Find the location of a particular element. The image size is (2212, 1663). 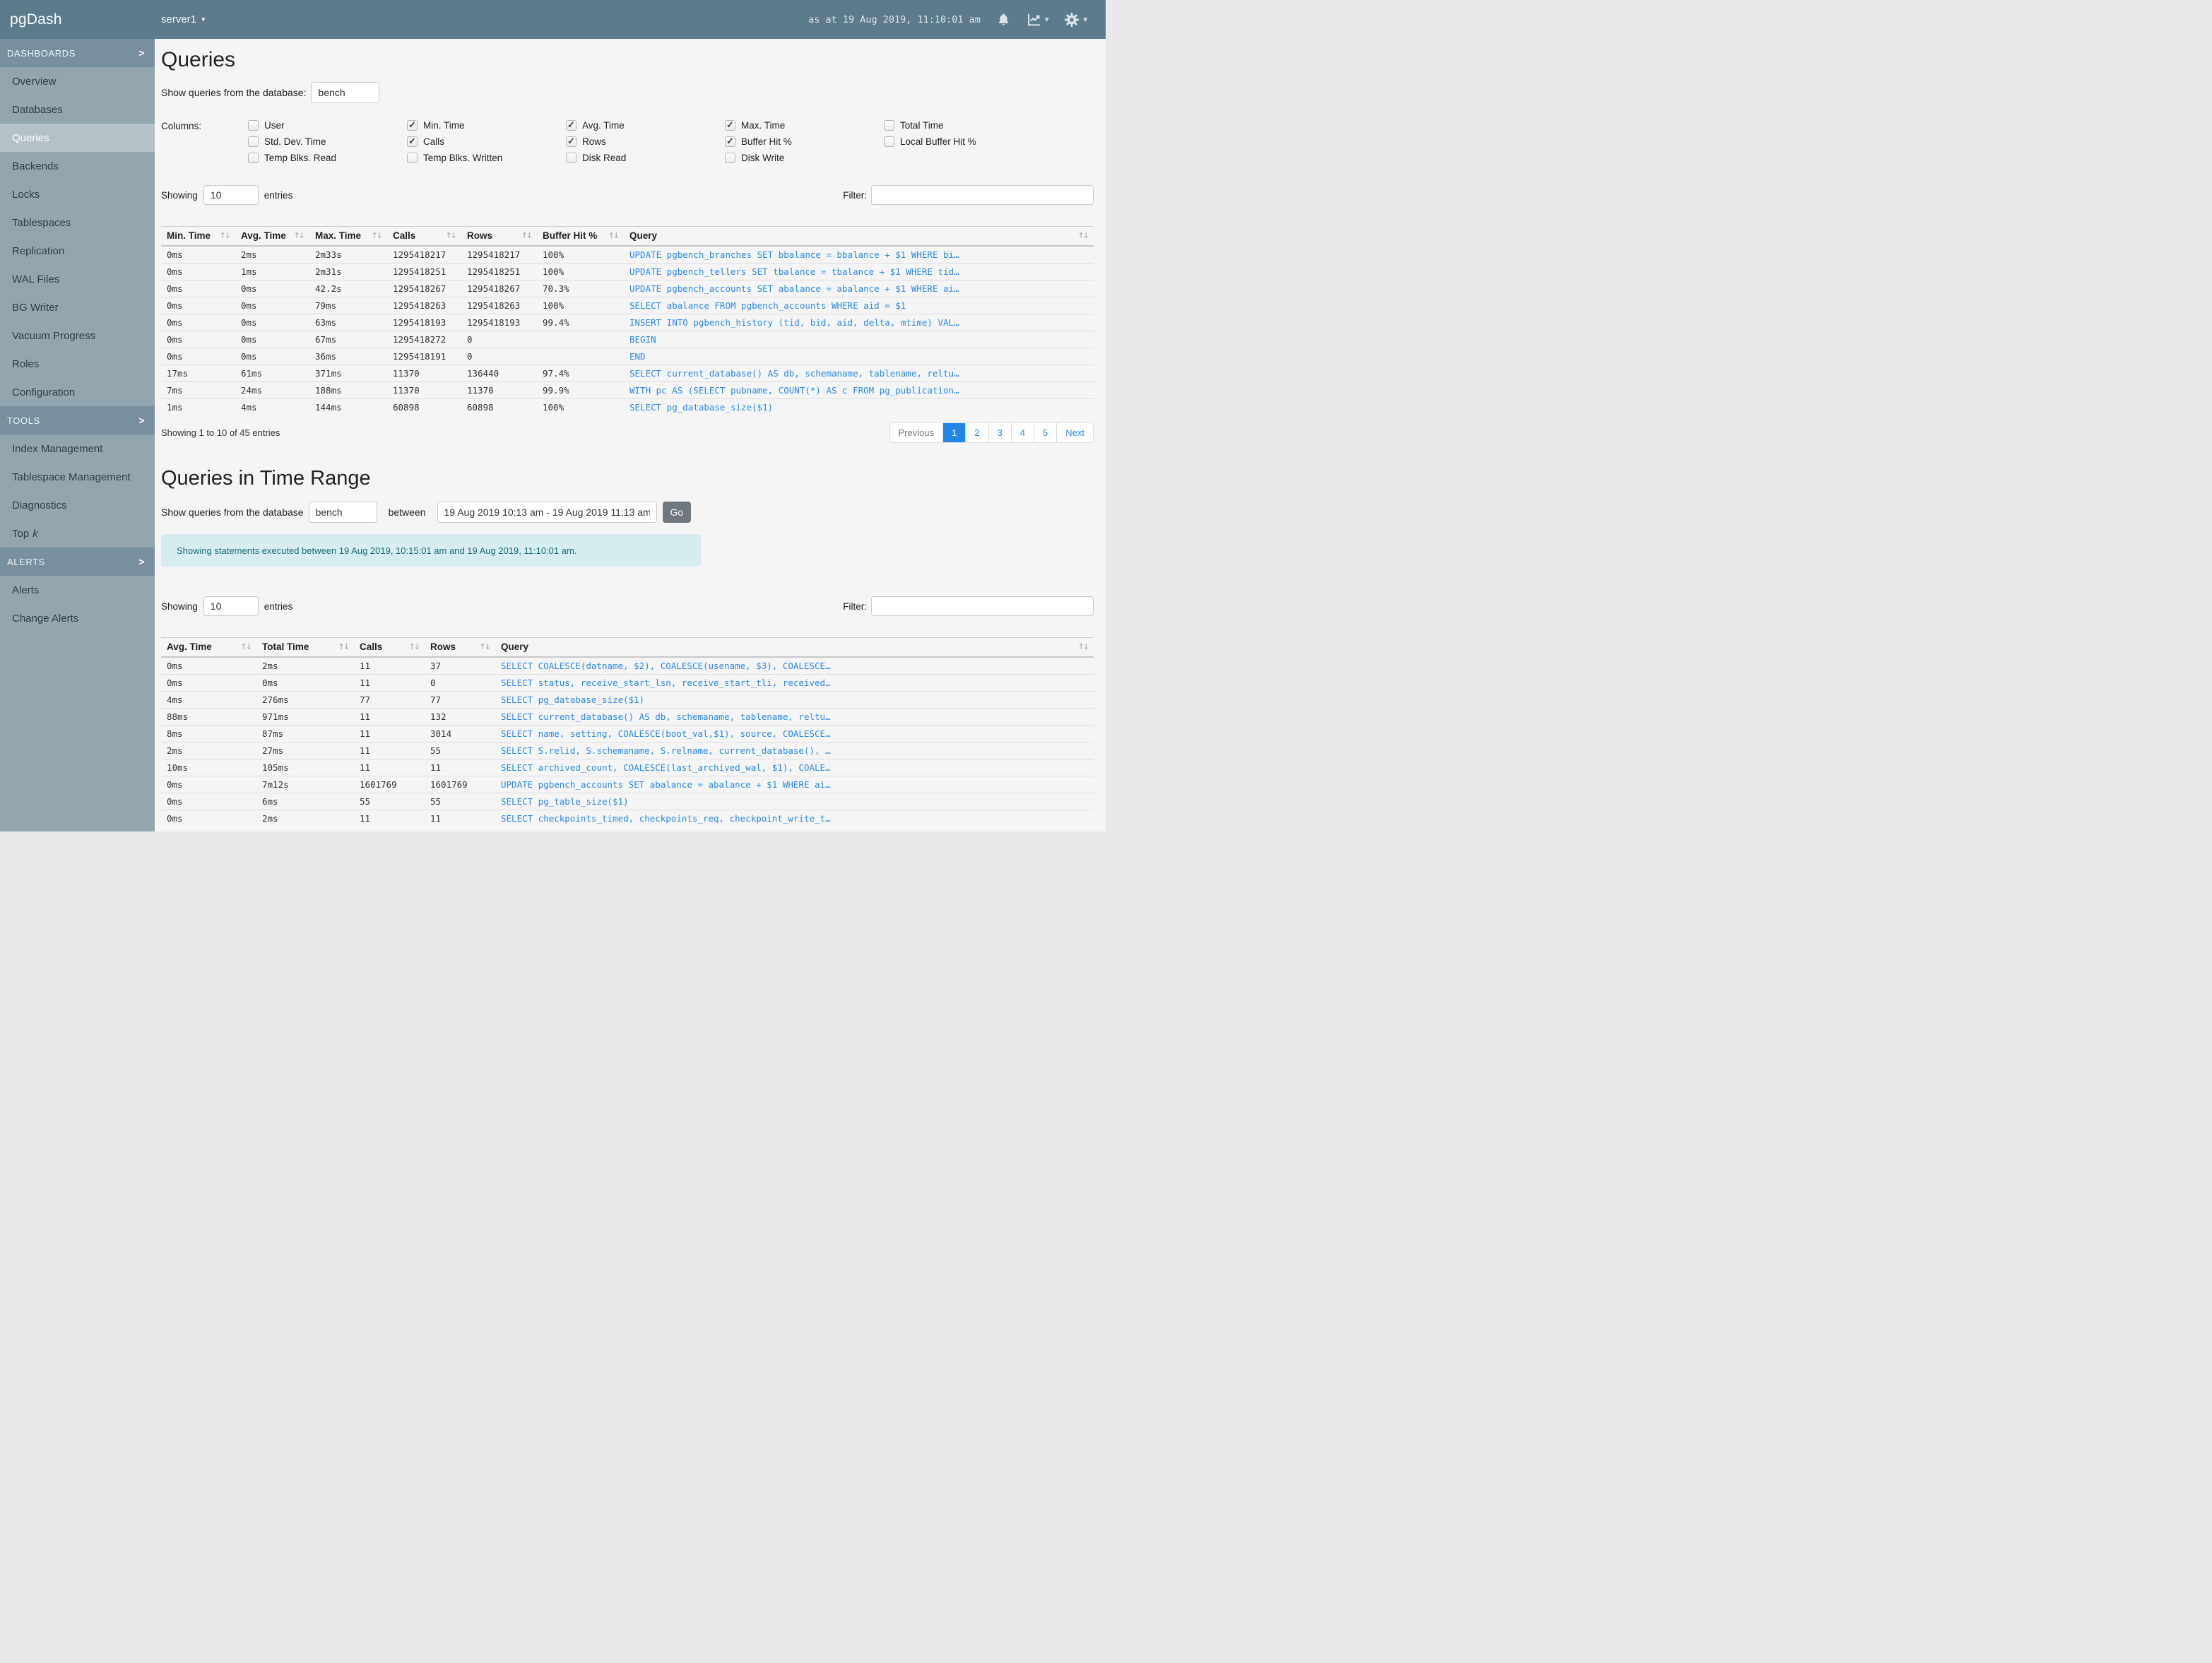

query-link: END is located at coordinates (637, 357).